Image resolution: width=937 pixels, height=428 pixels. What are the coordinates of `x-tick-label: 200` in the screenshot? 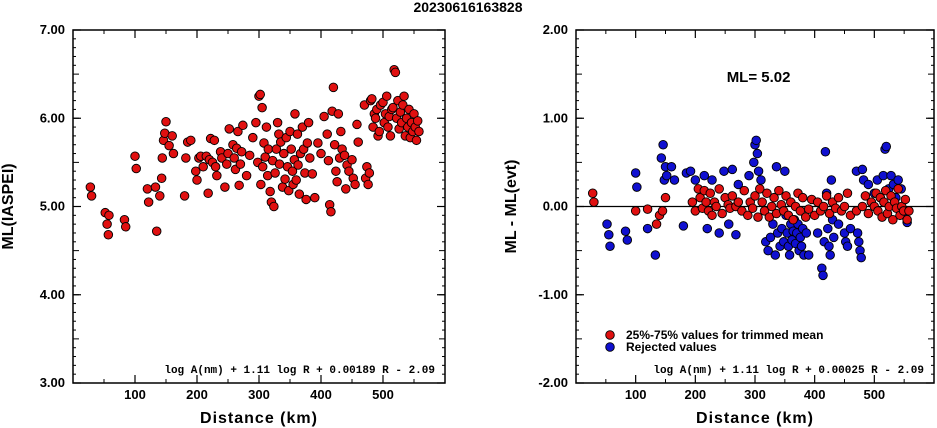 It's located at (197, 394).